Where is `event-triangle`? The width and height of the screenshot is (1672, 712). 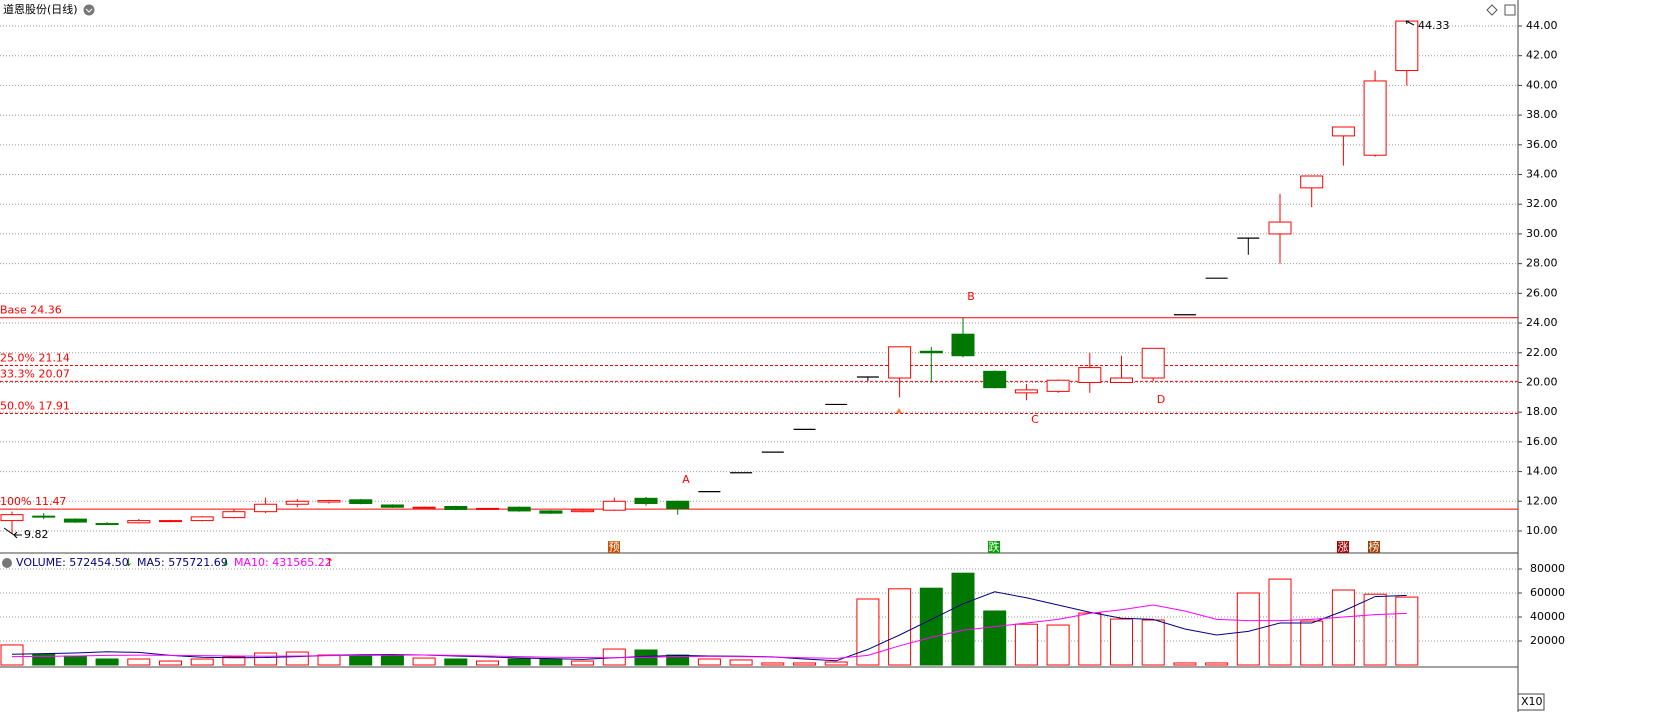 event-triangle is located at coordinates (899, 410).